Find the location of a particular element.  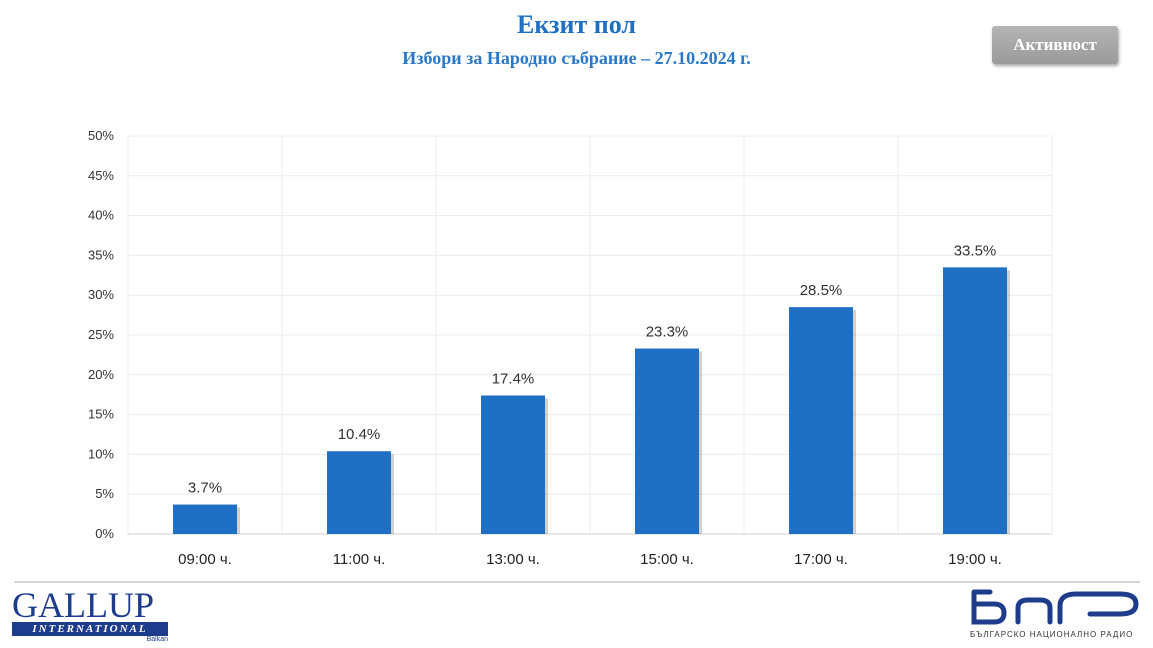

activity-button: Активност is located at coordinates (1055, 45).